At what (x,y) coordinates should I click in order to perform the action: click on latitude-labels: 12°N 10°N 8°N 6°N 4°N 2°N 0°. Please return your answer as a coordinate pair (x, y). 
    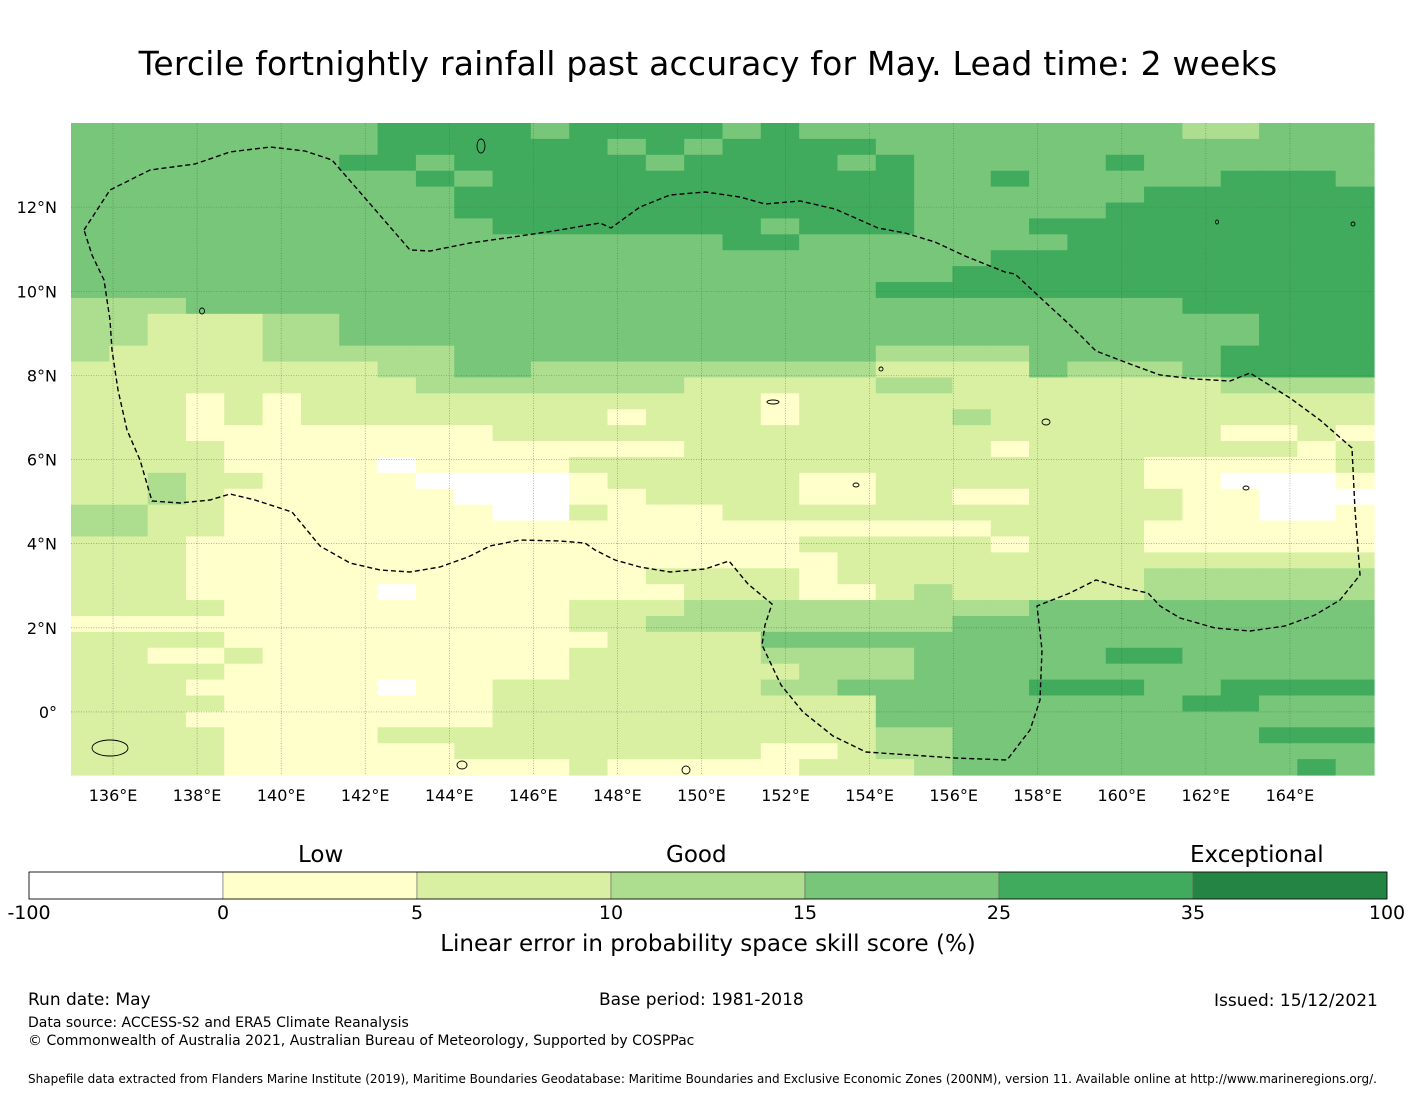
    Looking at the image, I should click on (37, 460).